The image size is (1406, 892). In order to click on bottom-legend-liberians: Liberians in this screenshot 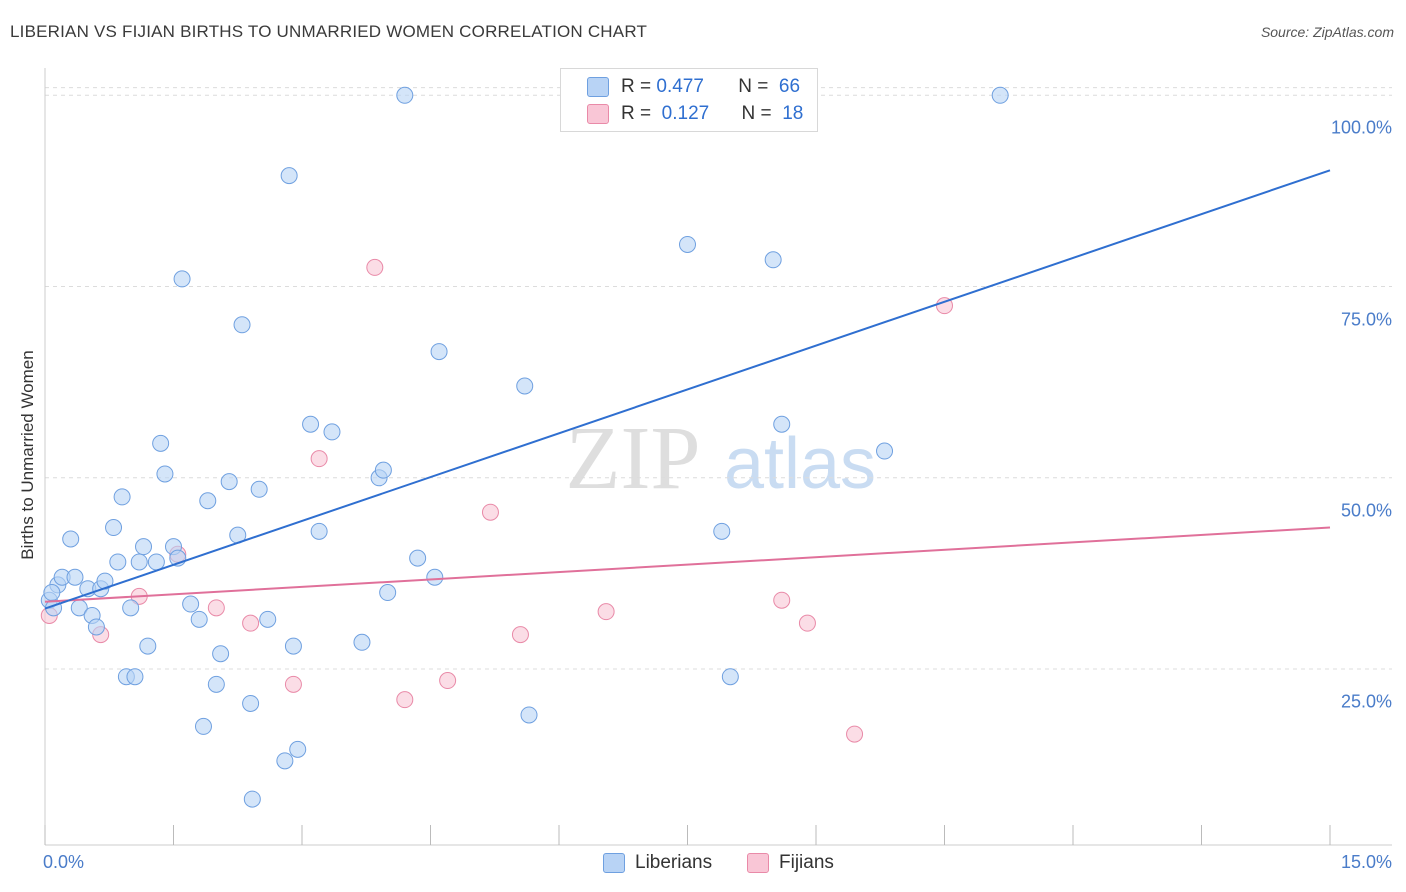, I will do `click(657, 863)`.